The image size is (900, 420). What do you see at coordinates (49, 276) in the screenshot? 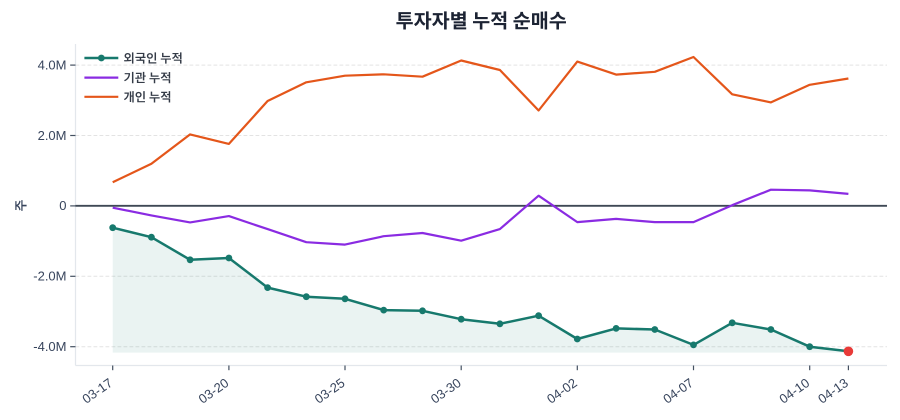
I see `svg-text: -2.0M` at bounding box center [49, 276].